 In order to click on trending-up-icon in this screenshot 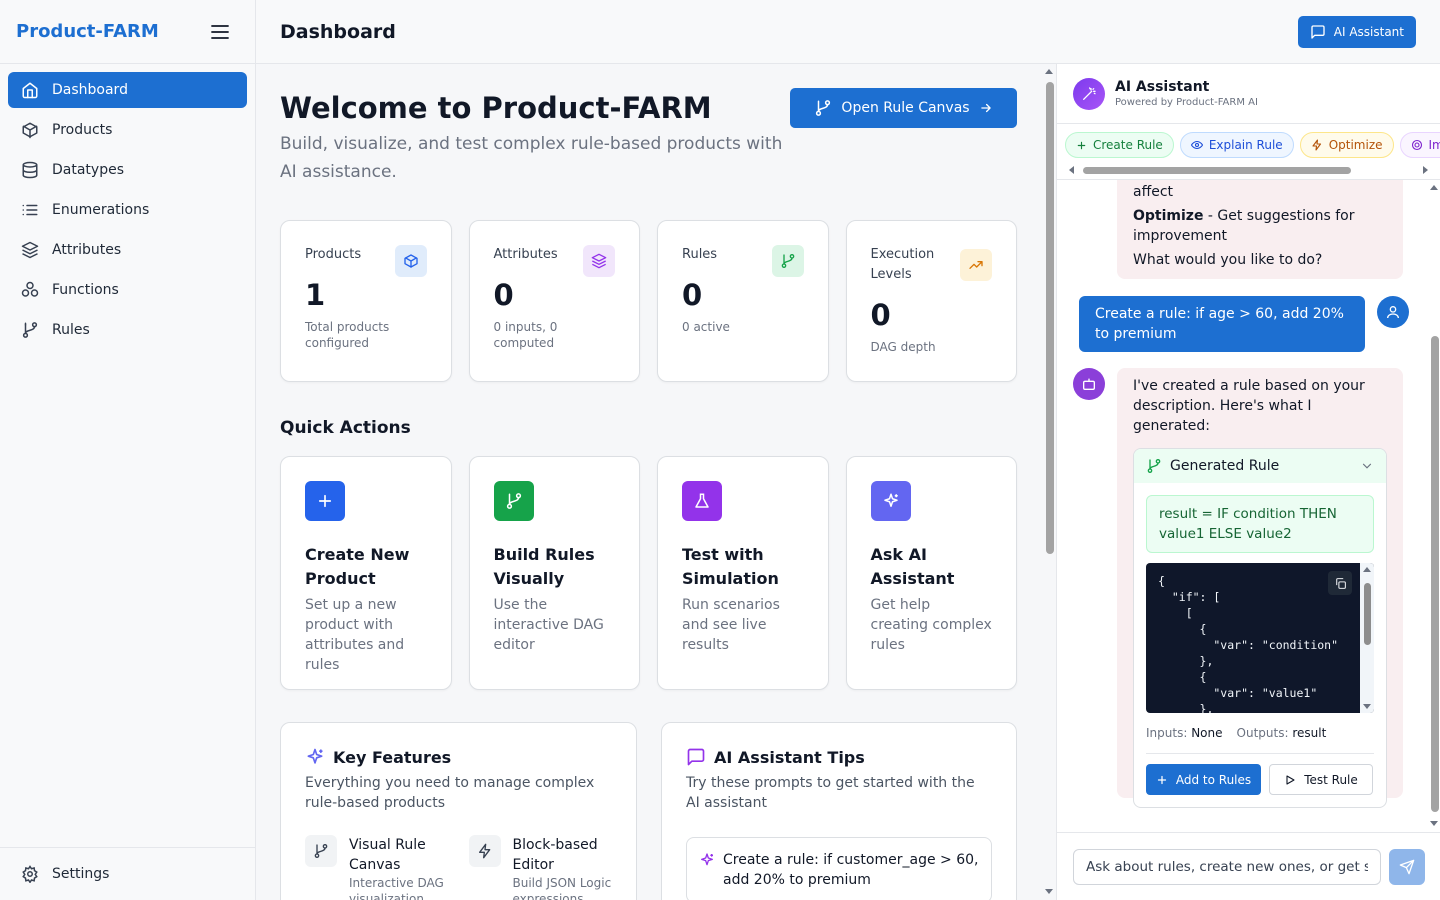, I will do `click(976, 265)`.